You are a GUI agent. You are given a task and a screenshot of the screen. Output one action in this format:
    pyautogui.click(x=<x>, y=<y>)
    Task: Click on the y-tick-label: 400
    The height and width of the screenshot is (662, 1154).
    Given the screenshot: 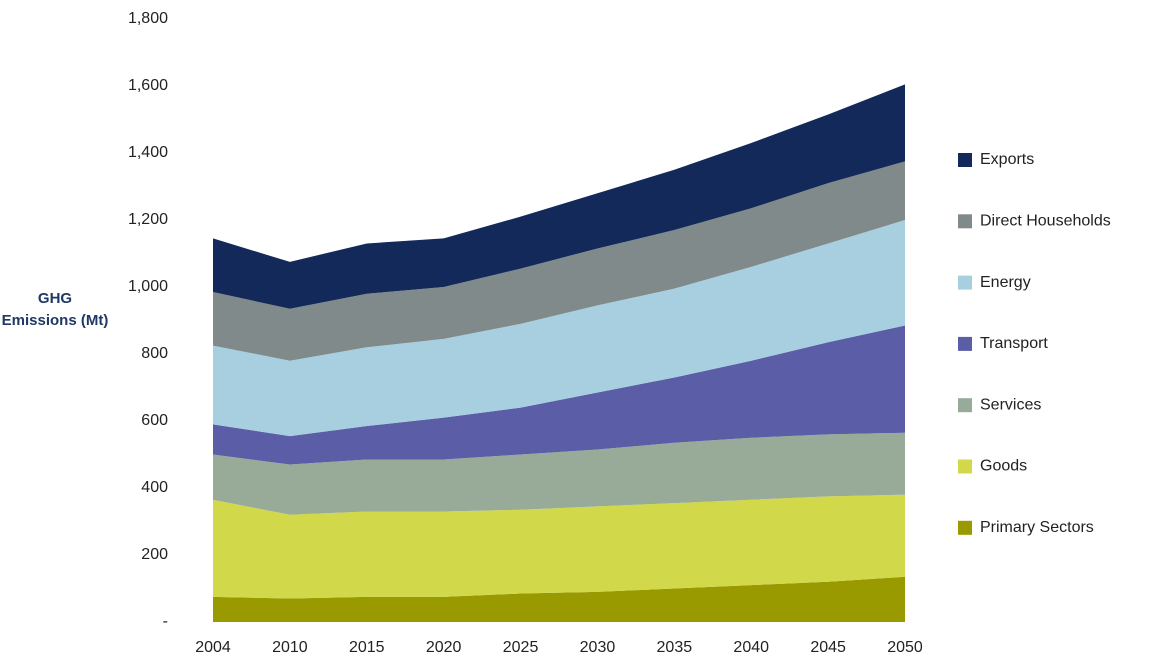 What is the action you would take?
    pyautogui.click(x=154, y=487)
    